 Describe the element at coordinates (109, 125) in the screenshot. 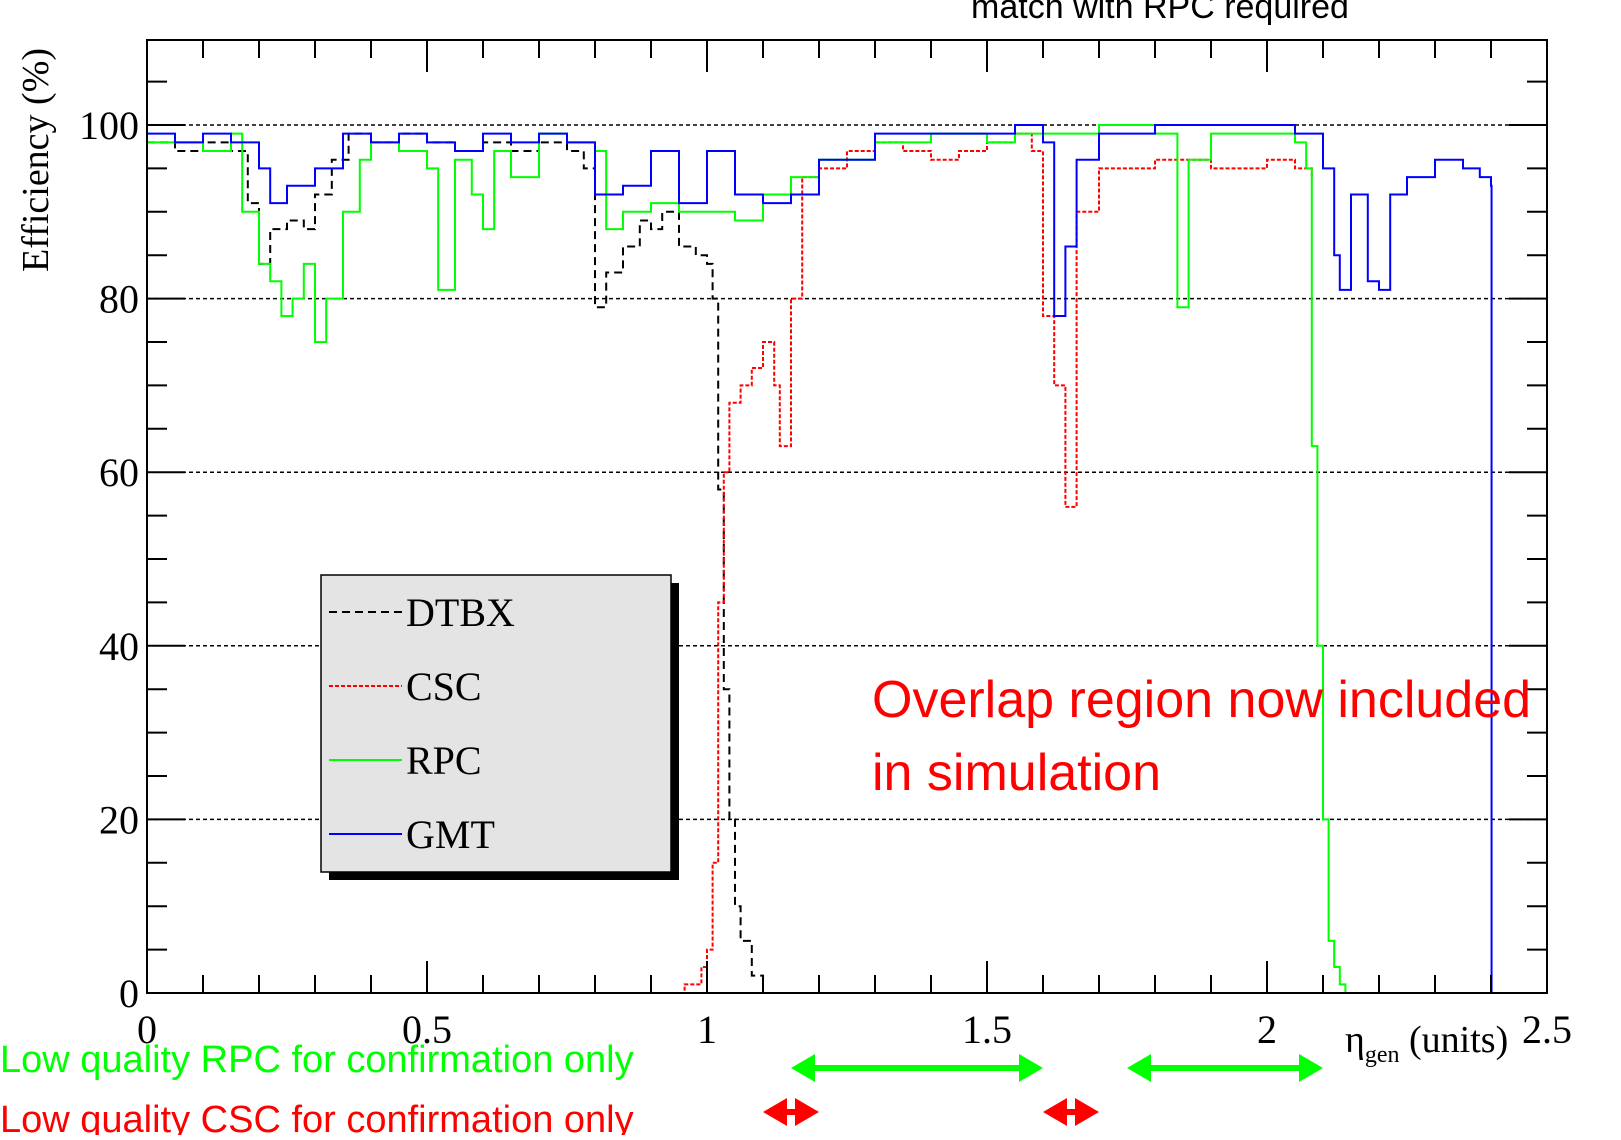

I see `y-tick-label: 100` at that location.